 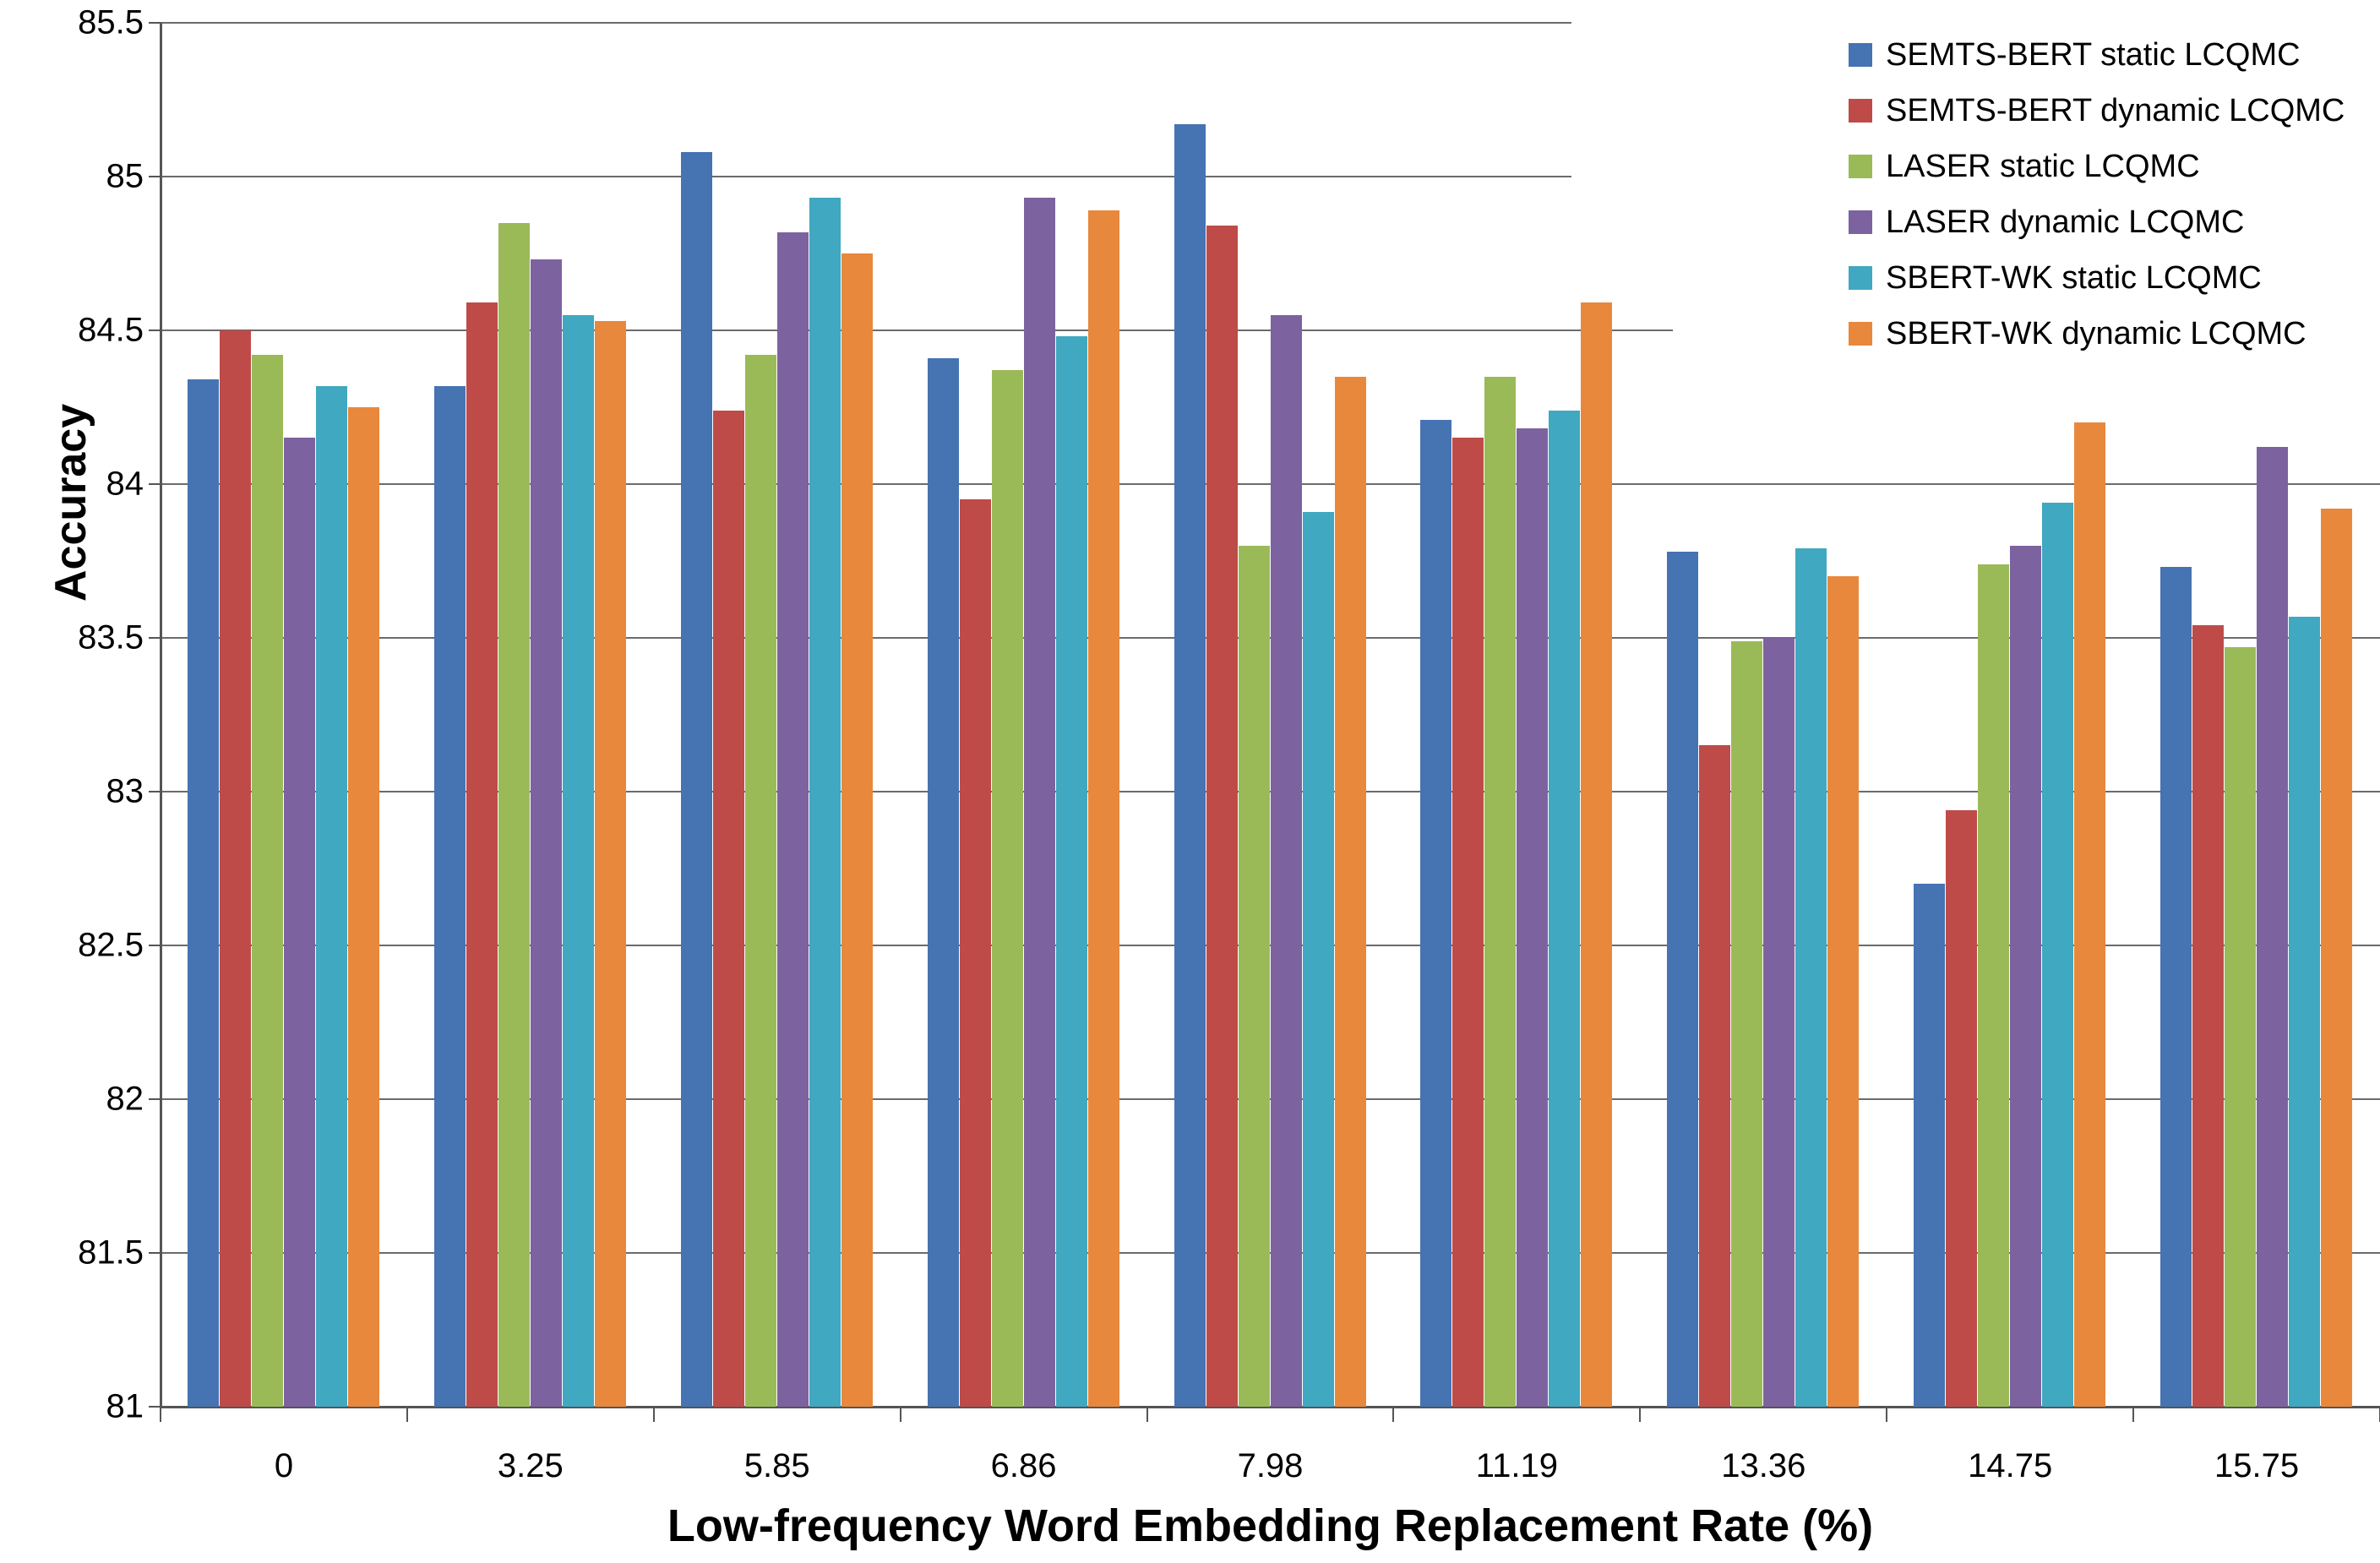 I want to click on legend-item: SBERT-WK dynamic LCQMC, so click(x=2097, y=334).